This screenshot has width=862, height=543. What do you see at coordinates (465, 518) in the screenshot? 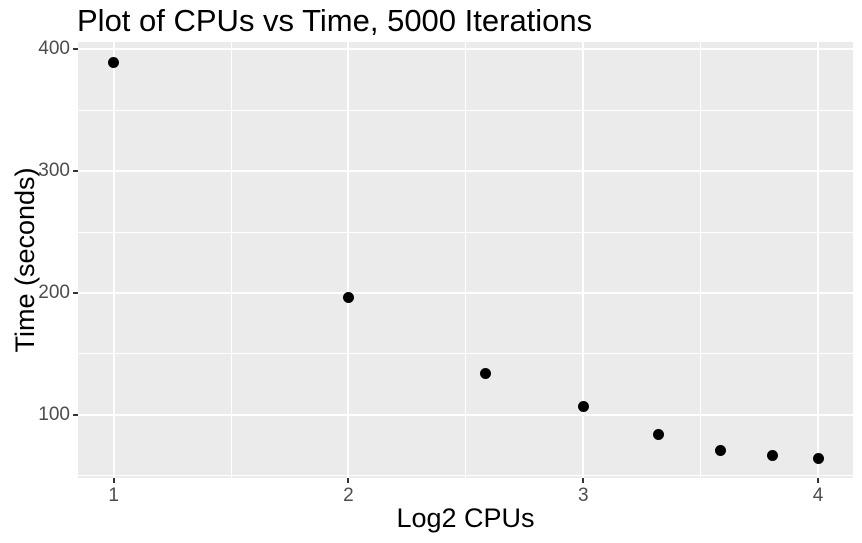
I see `x-axis-title: Log2 CPUs` at bounding box center [465, 518].